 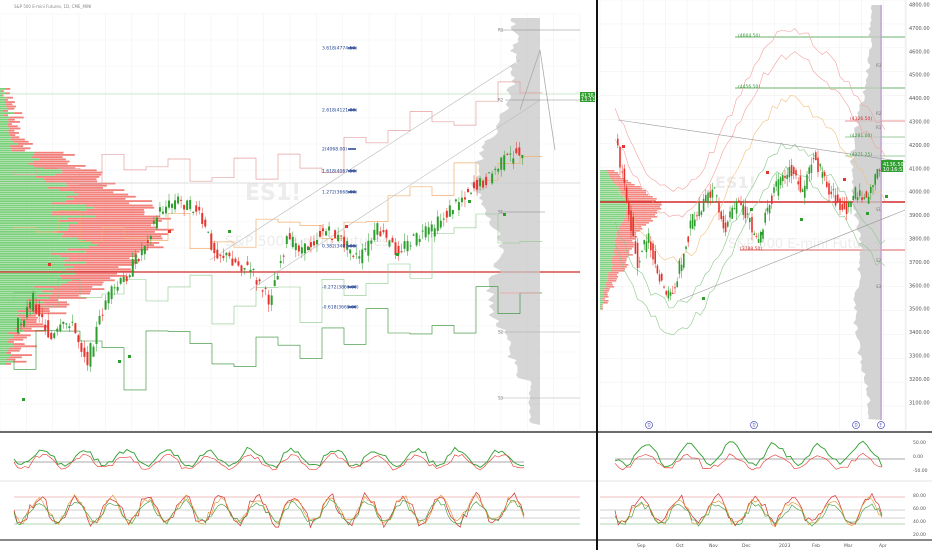 What do you see at coordinates (919, 403) in the screenshot?
I see `price-axis-label: 3100.00` at bounding box center [919, 403].